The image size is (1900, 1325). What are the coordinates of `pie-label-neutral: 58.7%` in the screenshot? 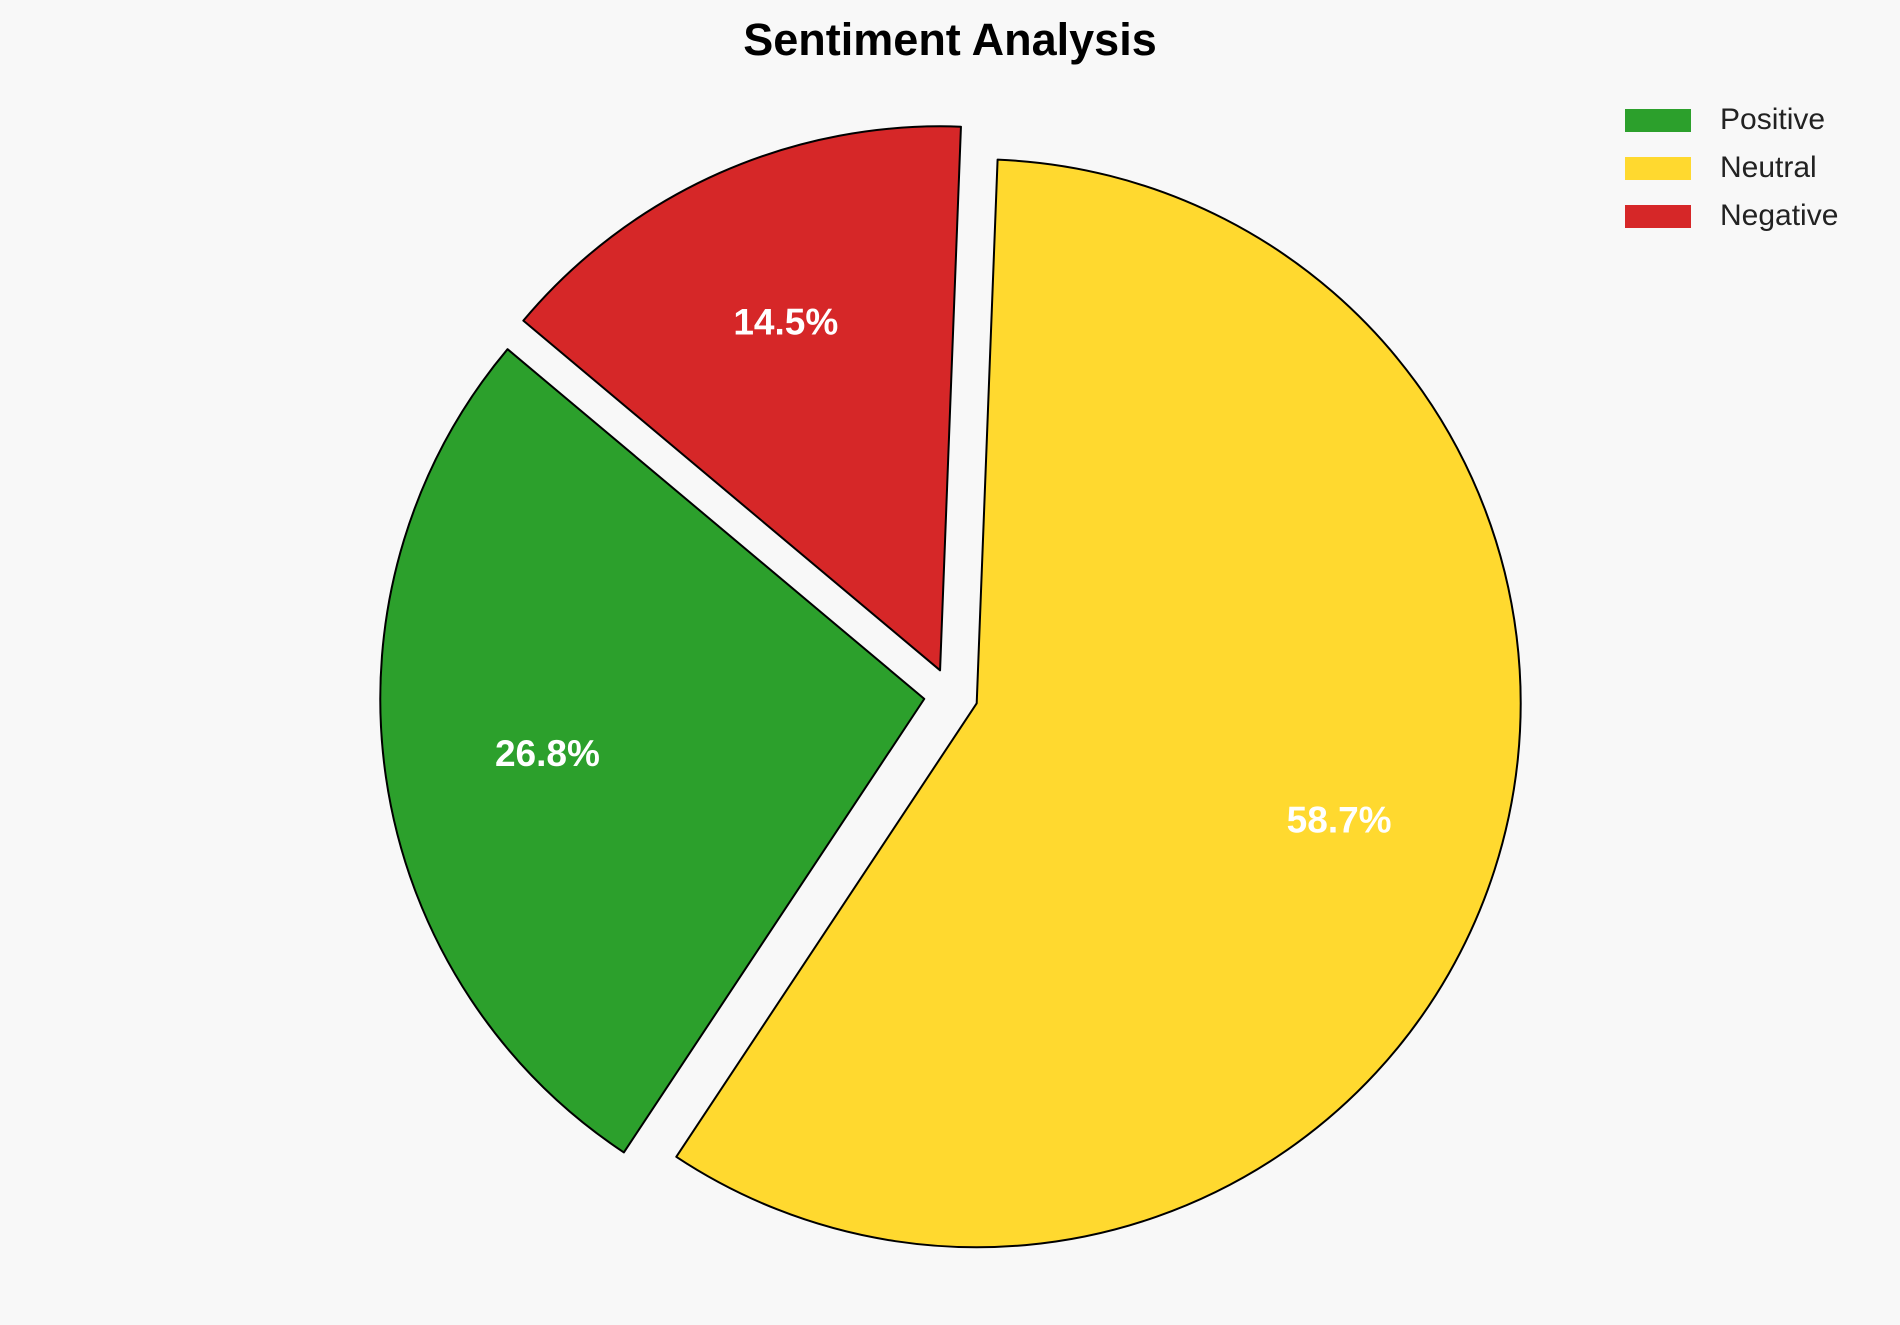 It's located at (1339, 820).